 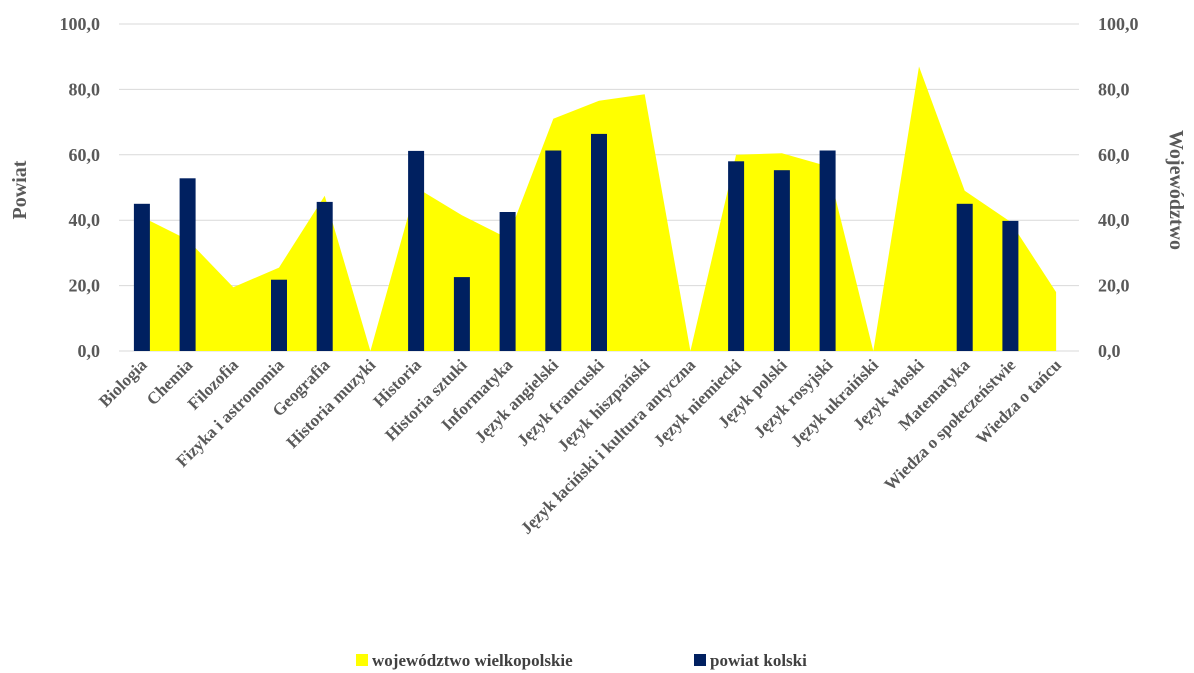 What do you see at coordinates (85, 286) in the screenshot?
I see `left-tick-label: 20,0` at bounding box center [85, 286].